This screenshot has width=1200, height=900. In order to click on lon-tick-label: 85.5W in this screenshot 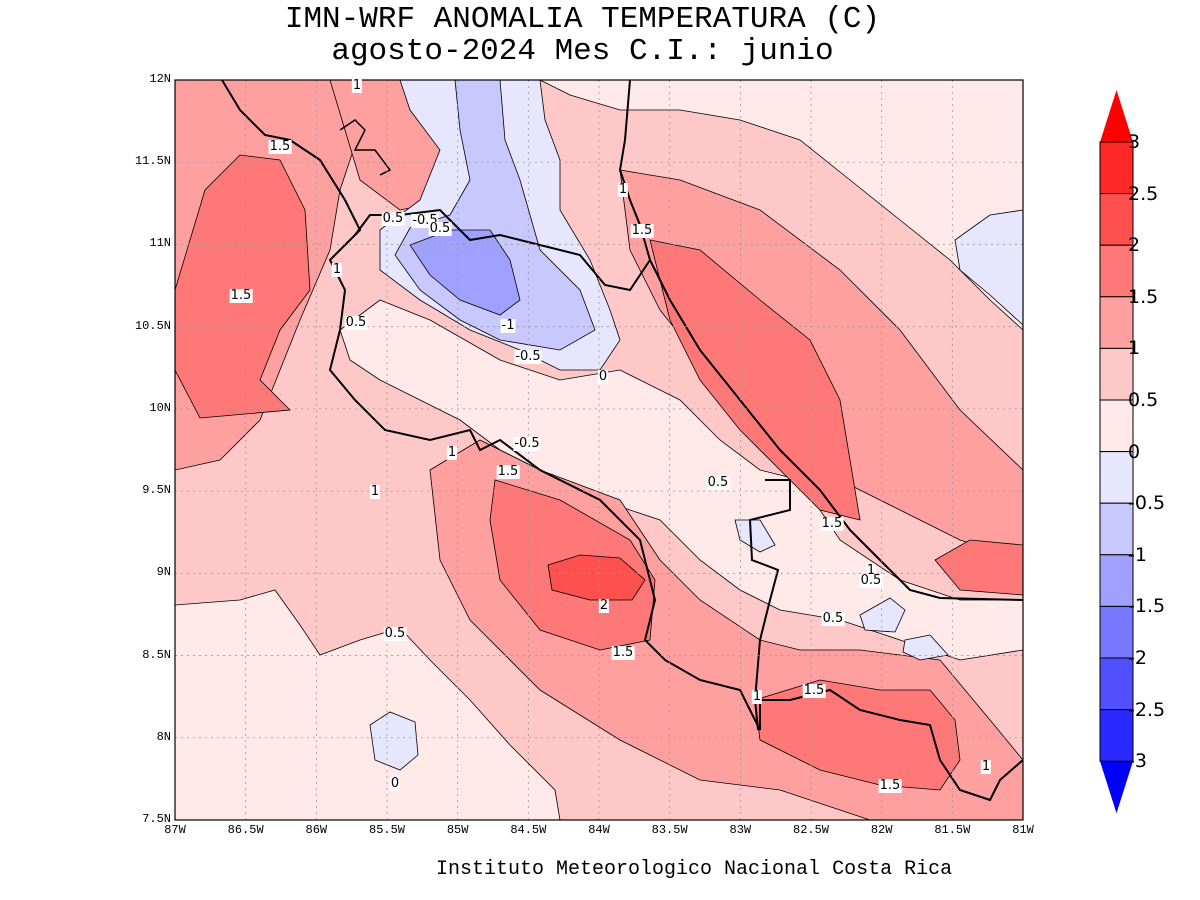, I will do `click(387, 830)`.